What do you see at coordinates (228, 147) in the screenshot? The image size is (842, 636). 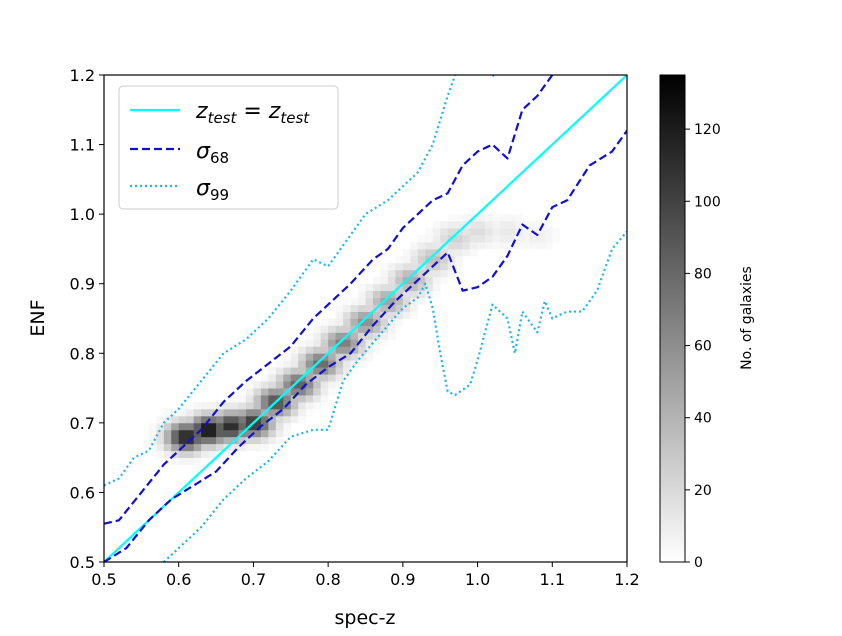 I see `legend: ztest = ztest σ68 σ99` at bounding box center [228, 147].